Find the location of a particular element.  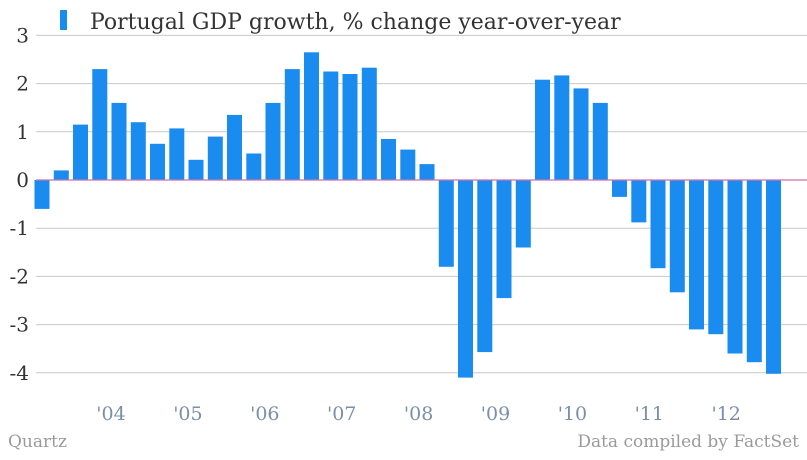

x-tick-label: '06 is located at coordinates (264, 414).